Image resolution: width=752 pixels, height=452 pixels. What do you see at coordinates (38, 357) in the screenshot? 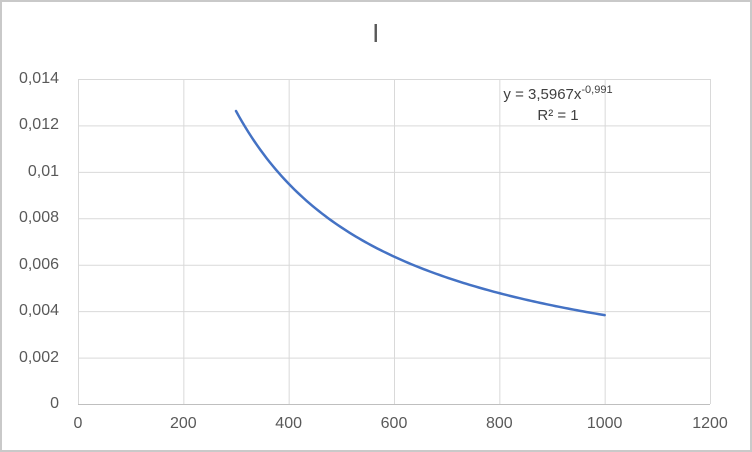
I see `y-axis-tick-label: 0,002` at bounding box center [38, 357].